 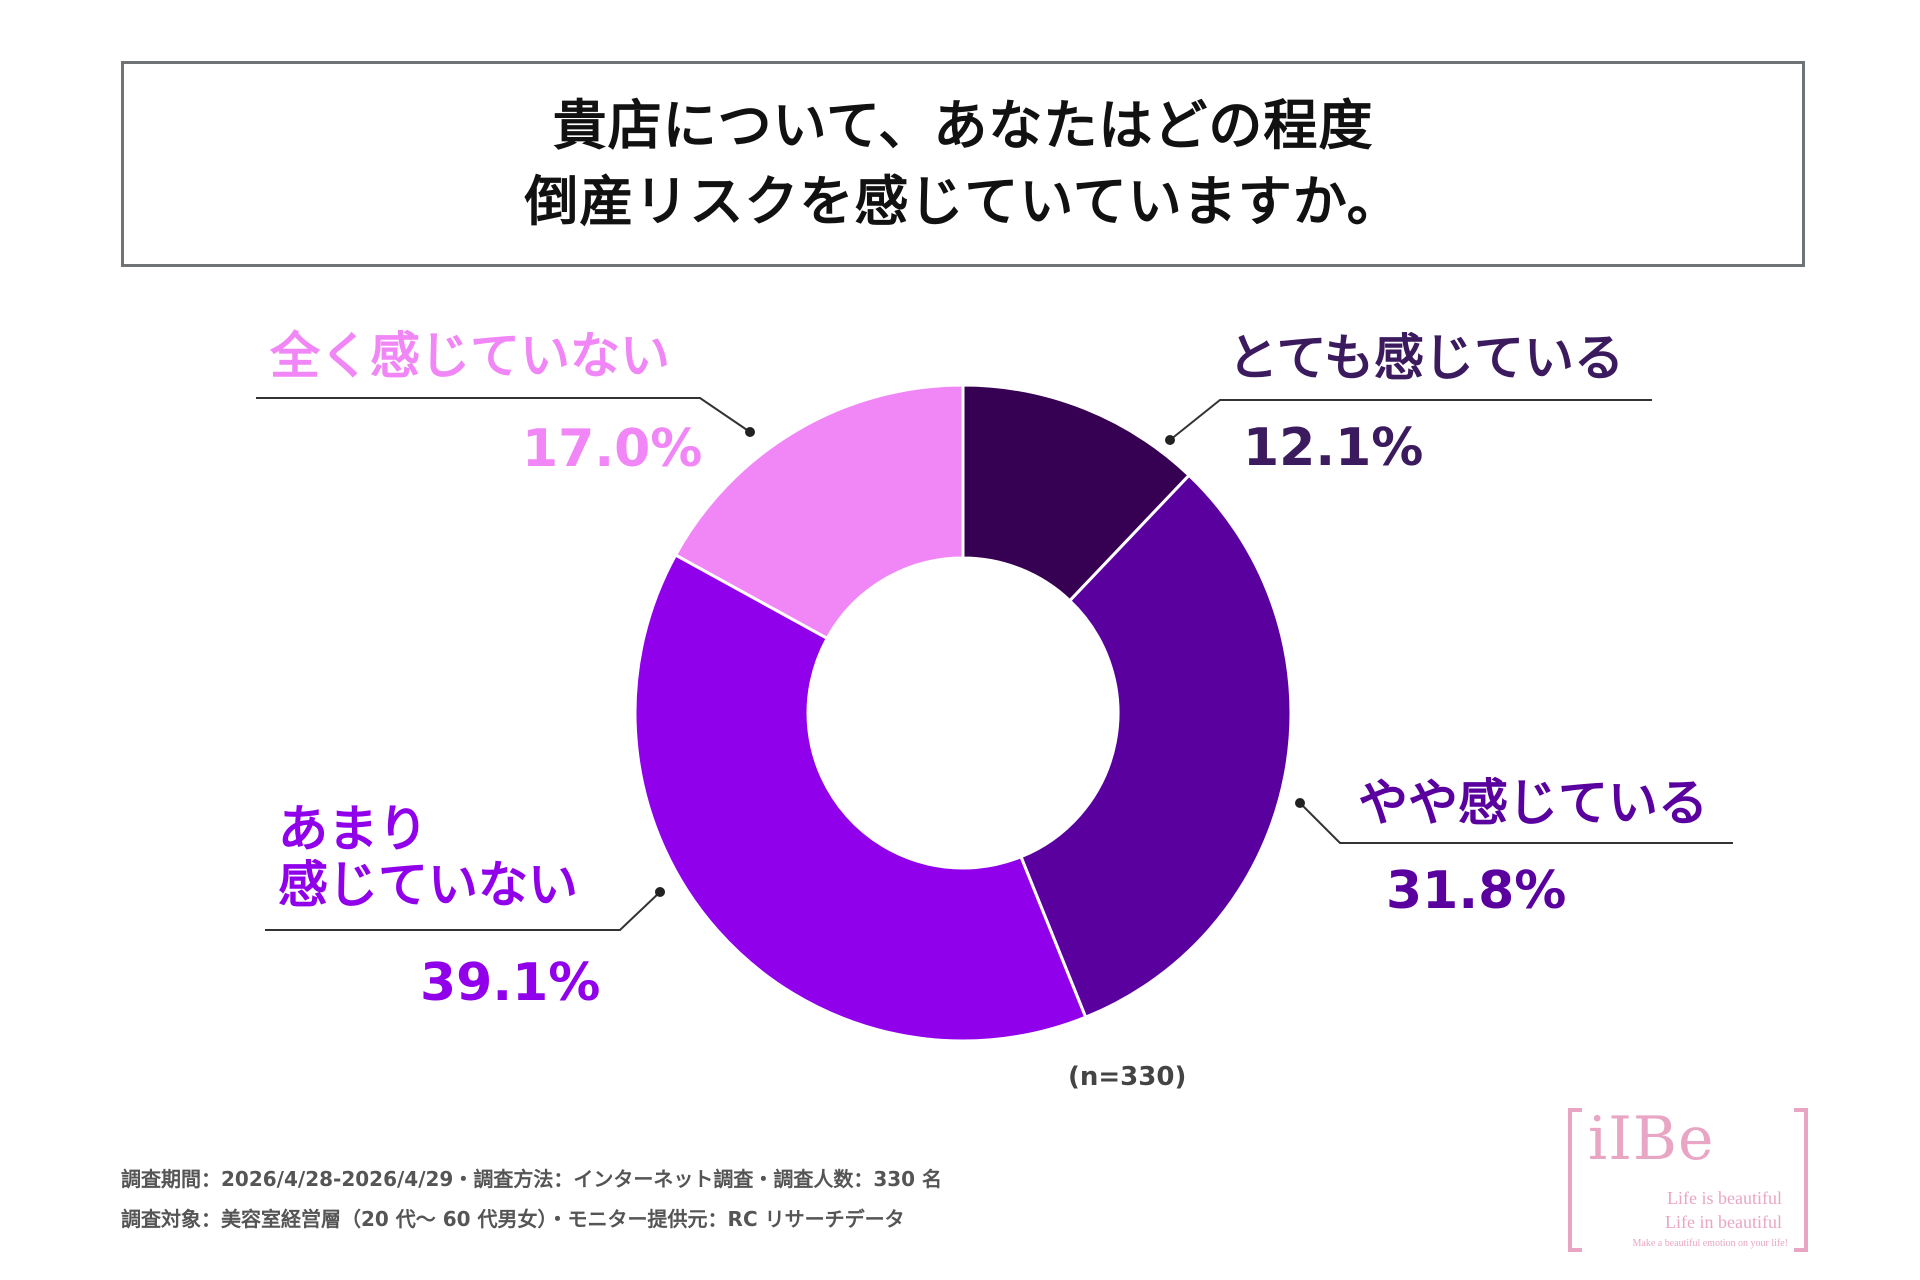 What do you see at coordinates (1724, 1198) in the screenshot?
I see `logo-tagline-1: Life is beautiful` at bounding box center [1724, 1198].